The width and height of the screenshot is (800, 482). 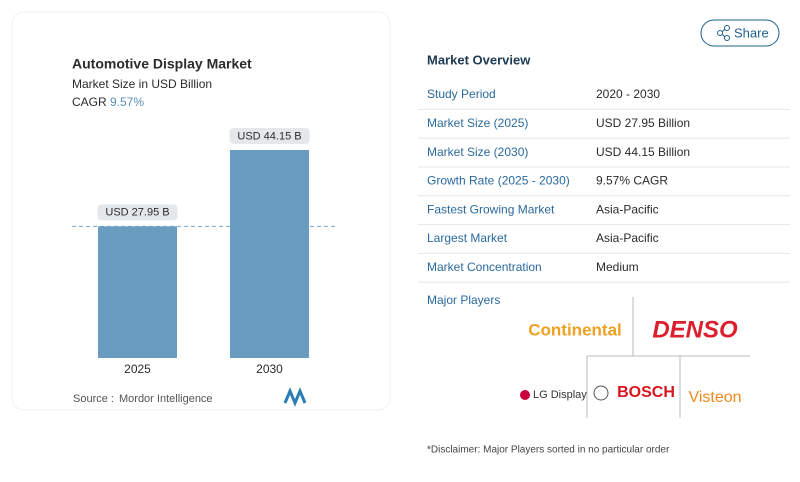 I want to click on row-value: 2020 - 2030, so click(x=628, y=94).